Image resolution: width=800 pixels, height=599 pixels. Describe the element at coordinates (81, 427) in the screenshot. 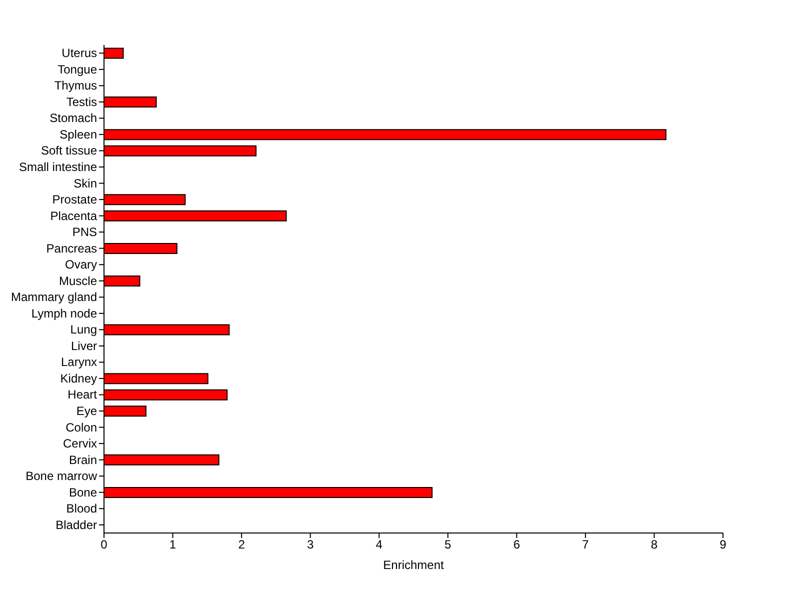

I see `y-tick-label: Colon` at that location.